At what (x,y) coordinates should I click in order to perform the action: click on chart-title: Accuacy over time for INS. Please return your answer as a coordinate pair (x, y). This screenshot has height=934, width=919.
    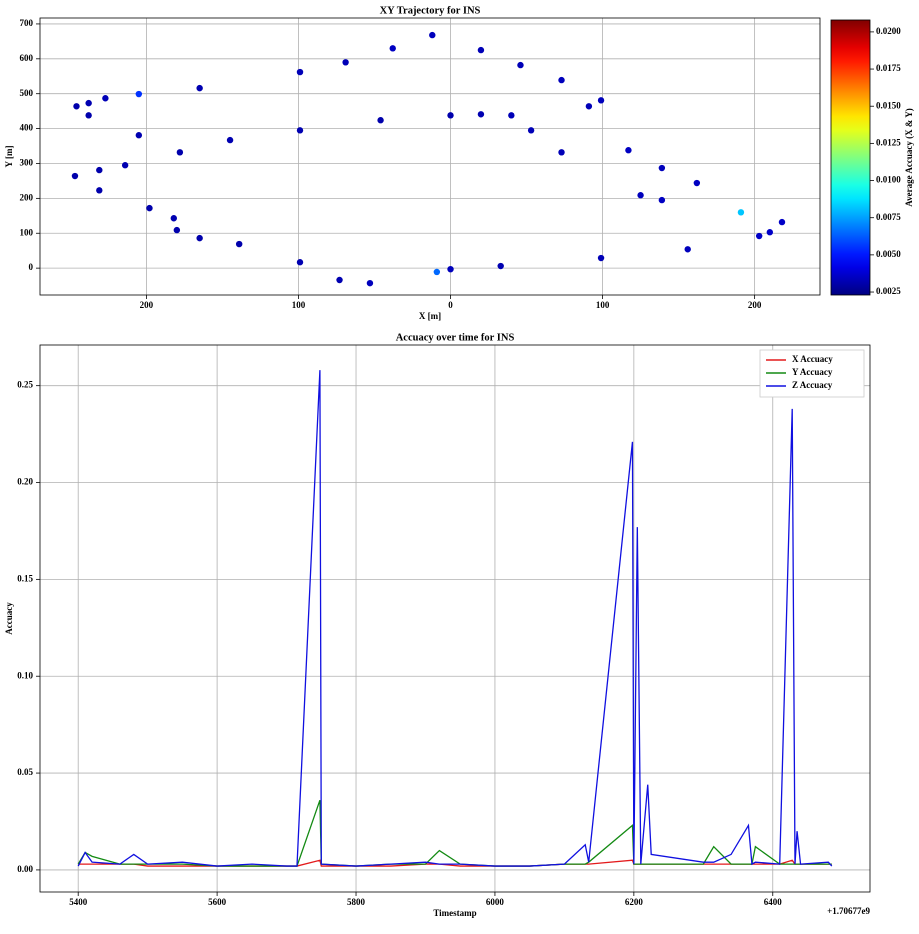
    Looking at the image, I should click on (455, 337).